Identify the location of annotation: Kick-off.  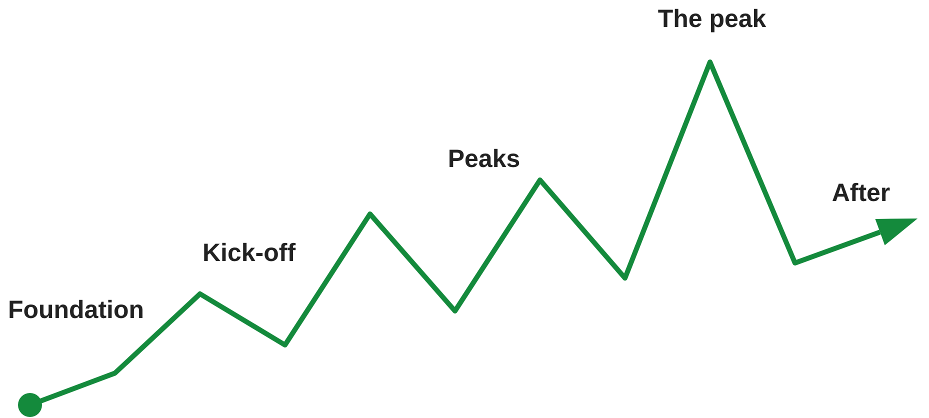
(249, 253).